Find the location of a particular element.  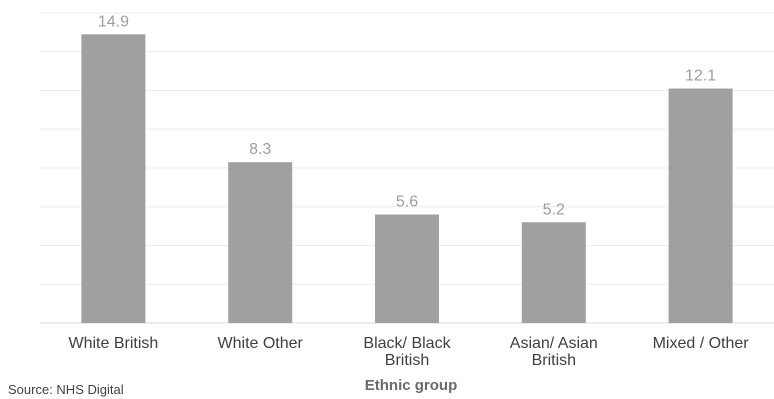

value-label-4: 12.1 is located at coordinates (700, 76).